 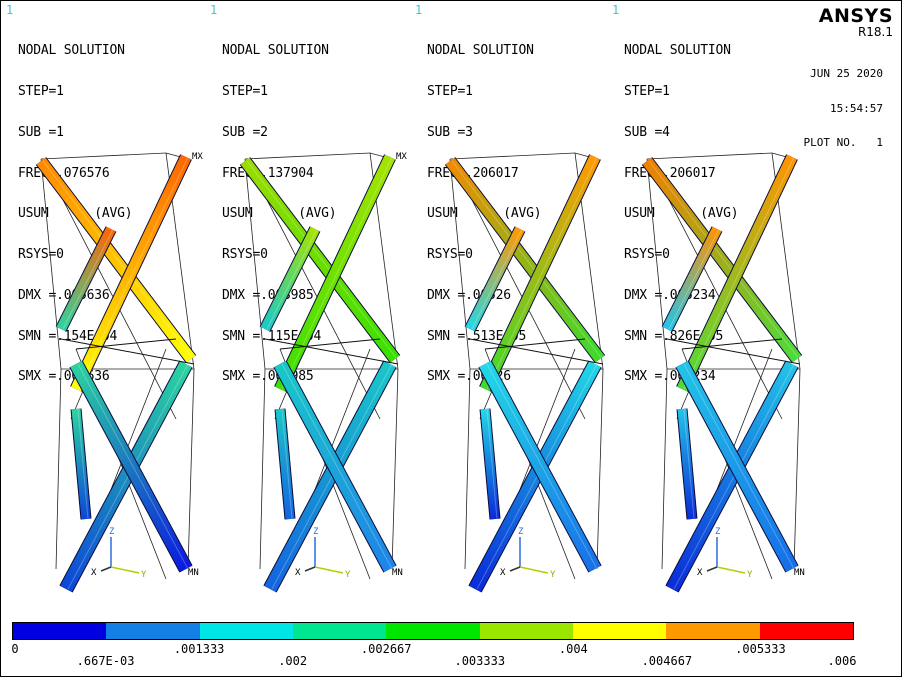 What do you see at coordinates (875, 32) in the screenshot?
I see `brand-version: R18.1` at bounding box center [875, 32].